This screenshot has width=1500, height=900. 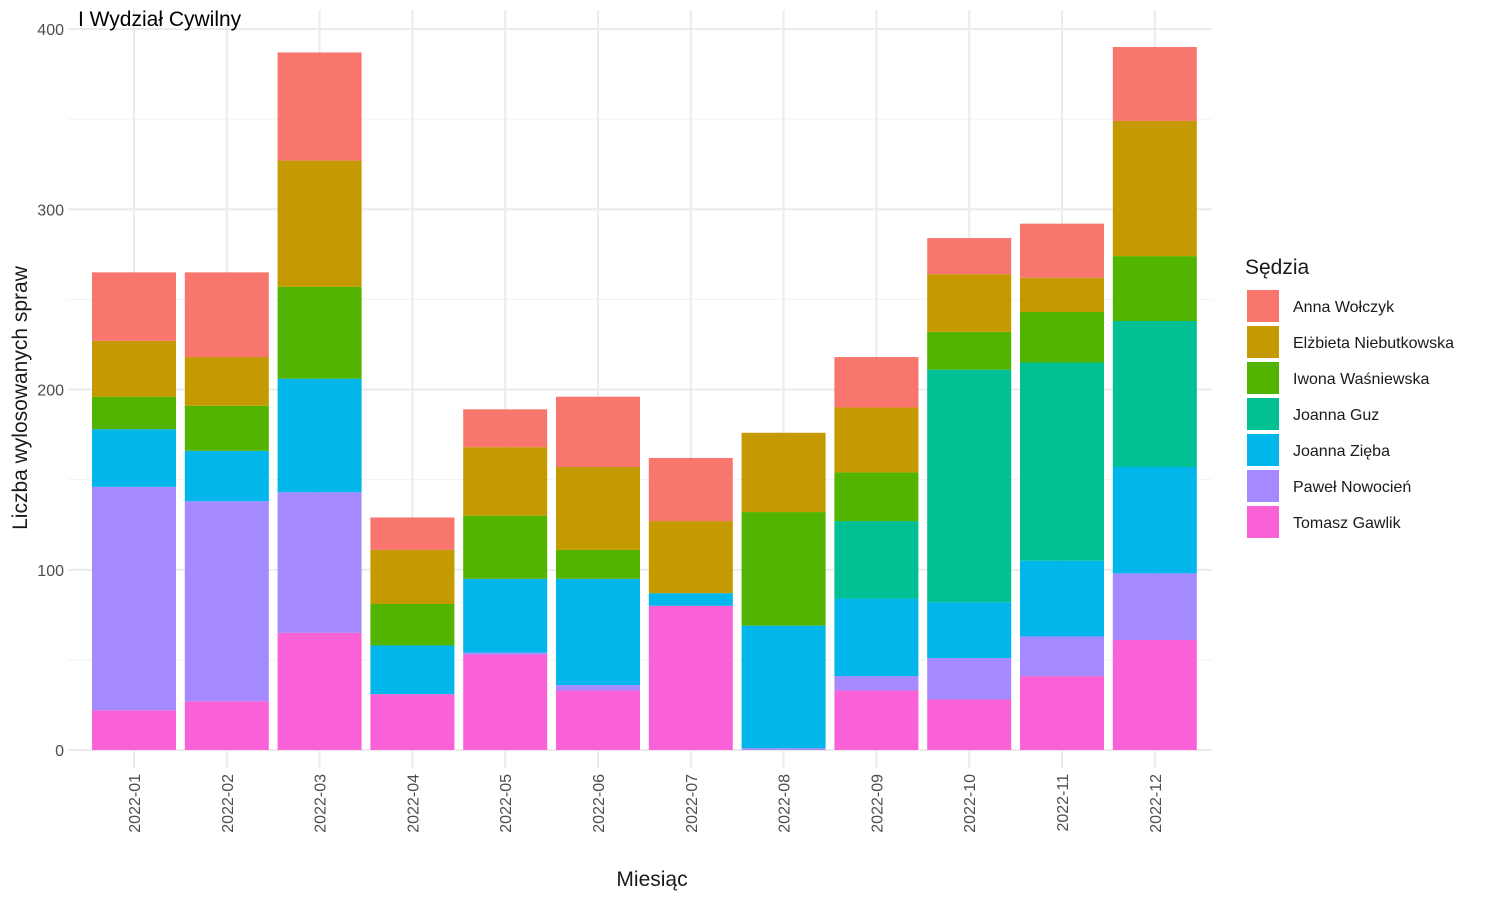 What do you see at coordinates (1361, 379) in the screenshot?
I see `legend-label: Iwona Waśniewska` at bounding box center [1361, 379].